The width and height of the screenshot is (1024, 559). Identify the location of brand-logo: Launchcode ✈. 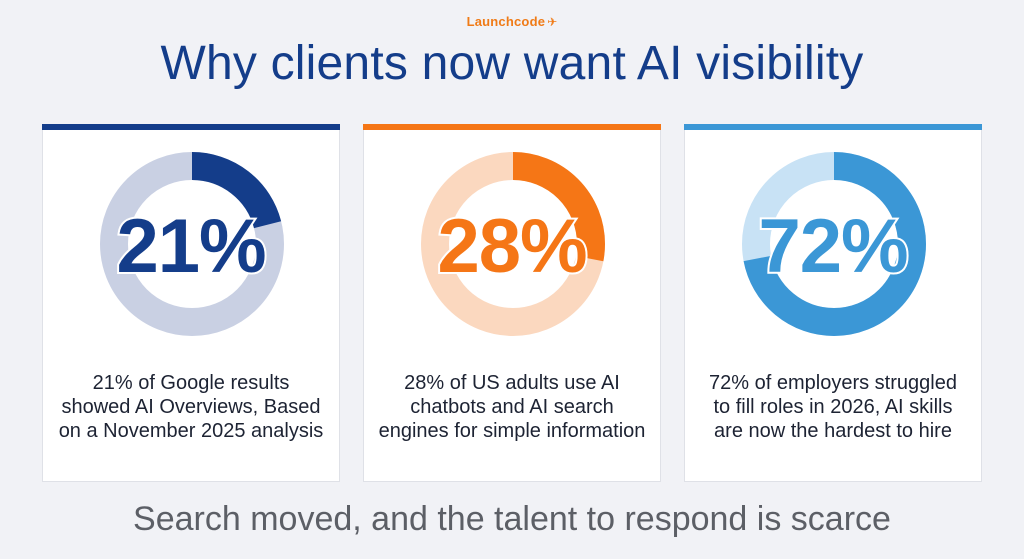
(512, 21).